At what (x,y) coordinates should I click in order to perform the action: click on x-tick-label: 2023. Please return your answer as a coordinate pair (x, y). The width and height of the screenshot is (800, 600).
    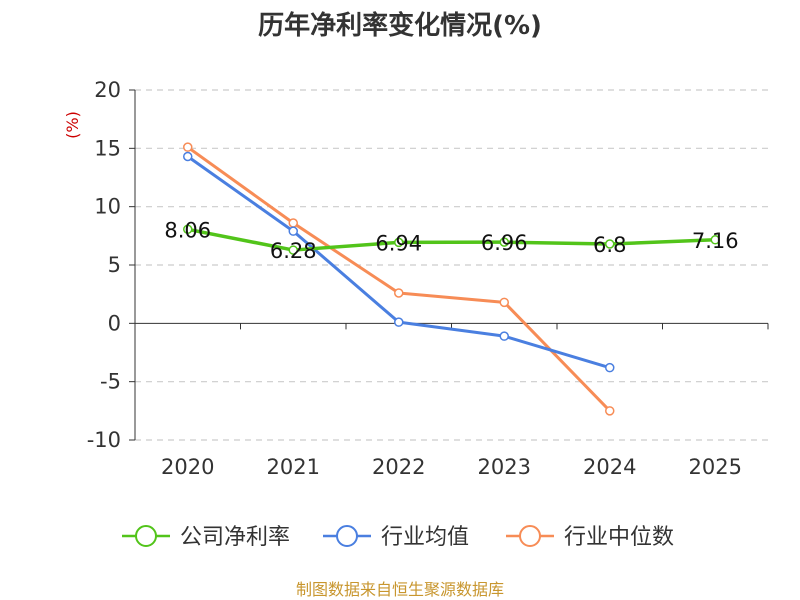
    Looking at the image, I should click on (504, 467).